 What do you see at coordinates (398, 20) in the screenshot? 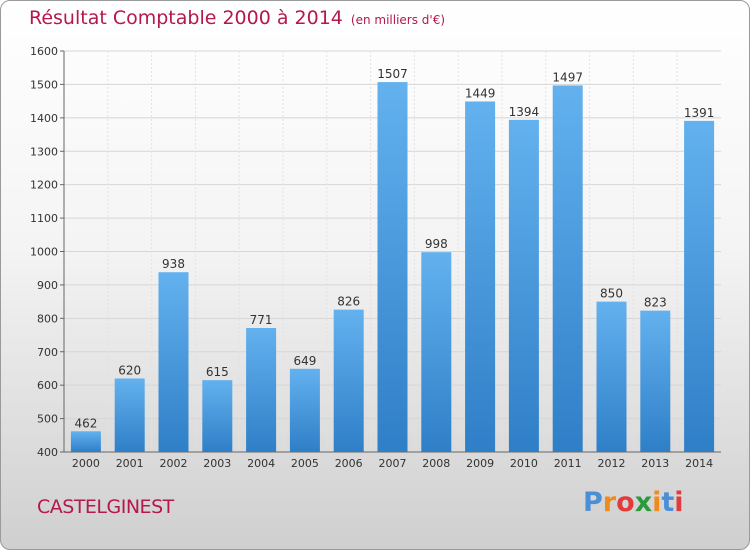
I see `chart-subtitle: (en milliers d'€)` at bounding box center [398, 20].